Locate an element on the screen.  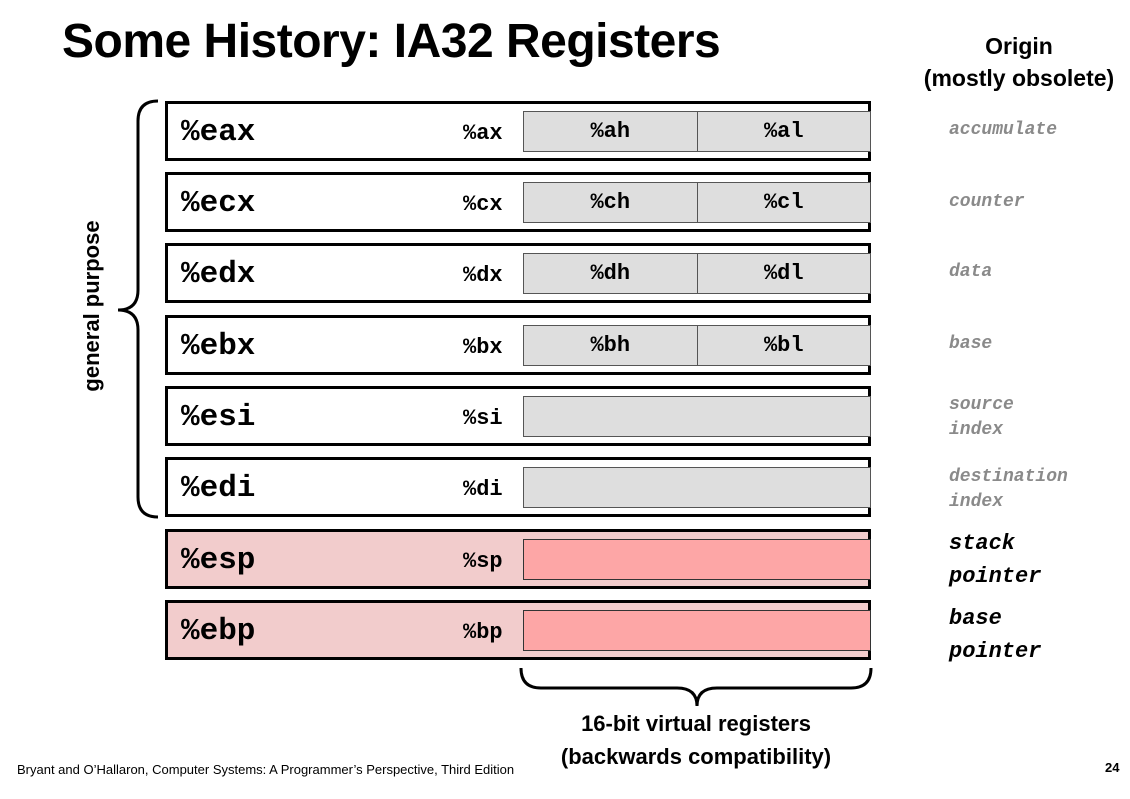
caption-line2: (backwards compatibility) is located at coordinates (696, 756).